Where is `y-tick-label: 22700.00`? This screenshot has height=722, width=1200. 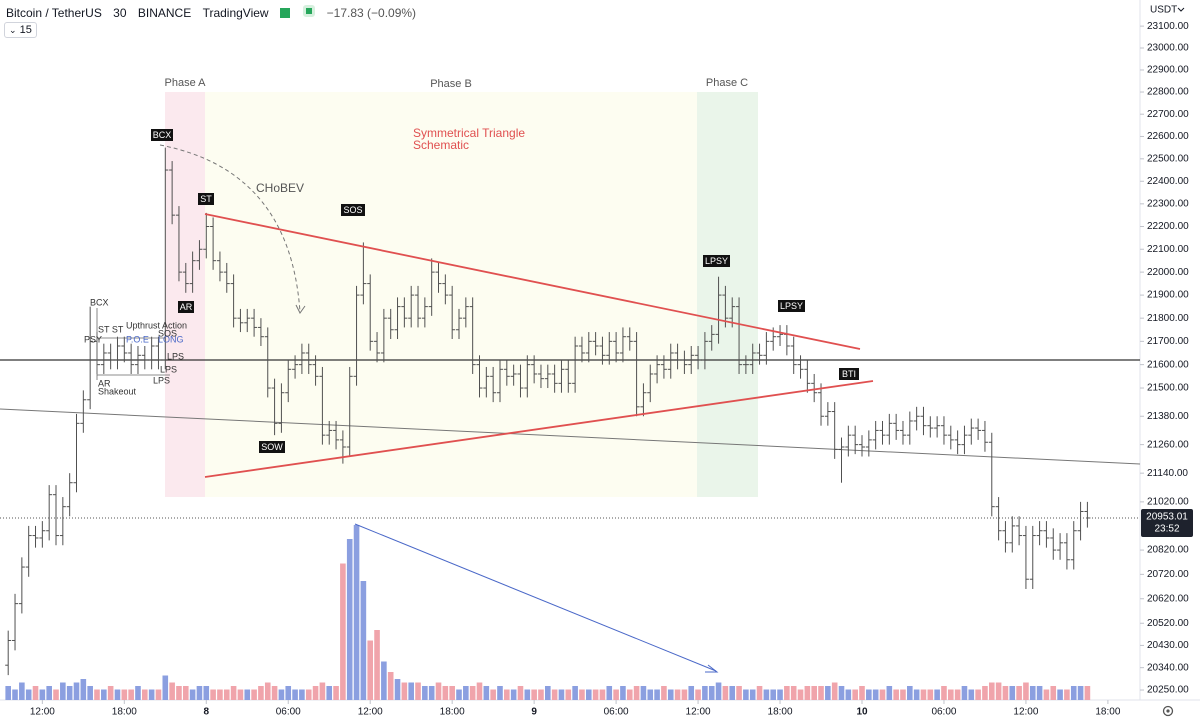
y-tick-label: 22700.00 is located at coordinates (1168, 114).